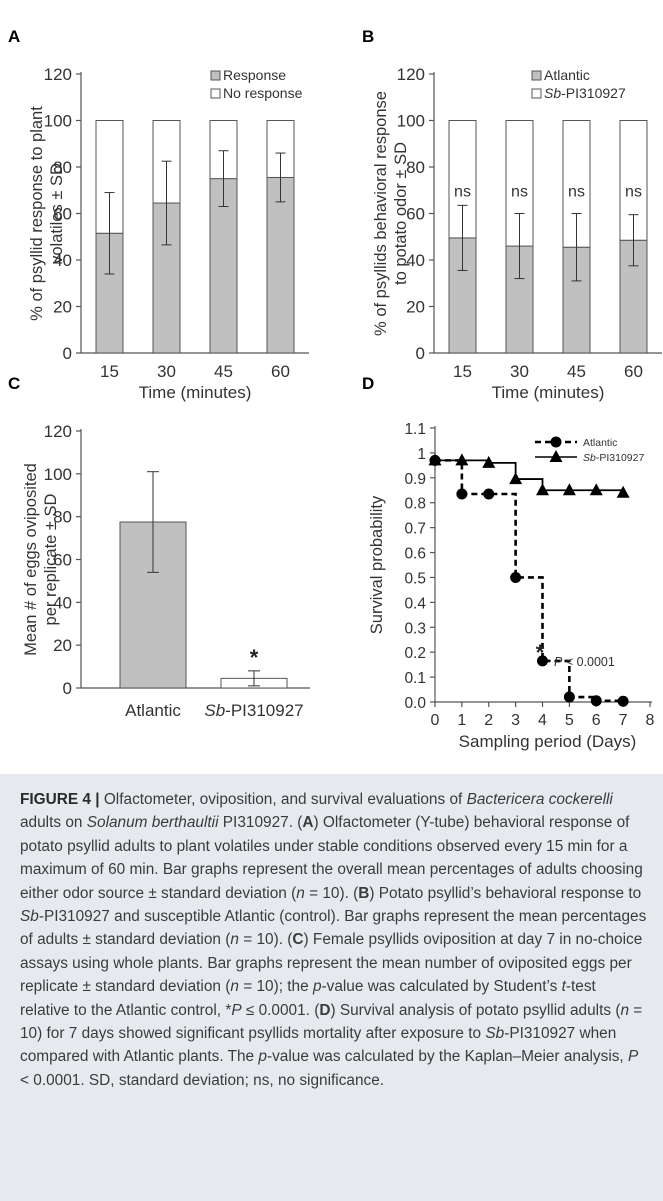 Image resolution: width=663 pixels, height=1201 pixels. What do you see at coordinates (539, 799) in the screenshot?
I see `caption-segment: Bactericera cockerelli` at bounding box center [539, 799].